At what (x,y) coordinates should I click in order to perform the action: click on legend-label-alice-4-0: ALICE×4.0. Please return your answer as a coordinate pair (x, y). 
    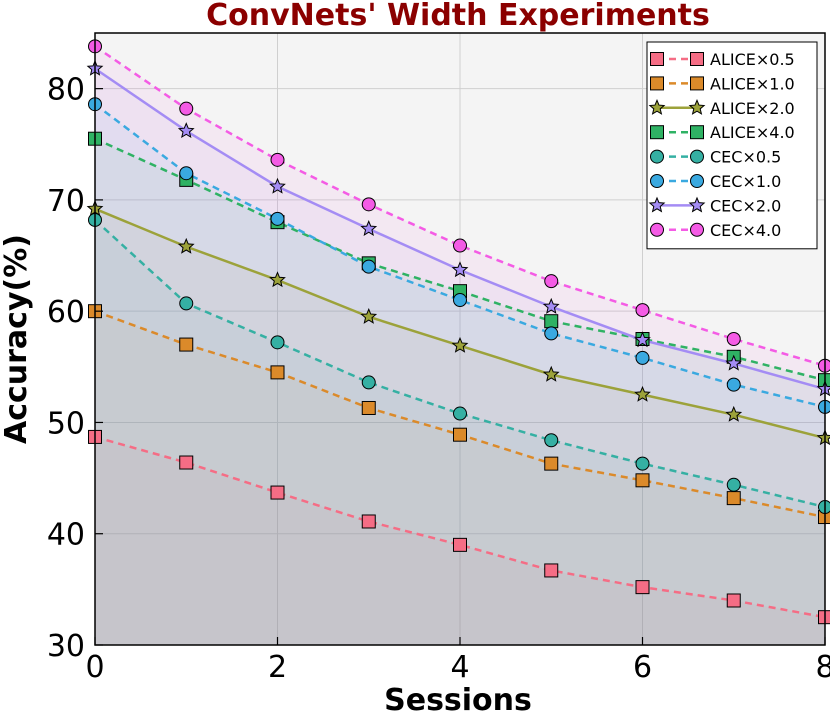
    Looking at the image, I should click on (752, 132).